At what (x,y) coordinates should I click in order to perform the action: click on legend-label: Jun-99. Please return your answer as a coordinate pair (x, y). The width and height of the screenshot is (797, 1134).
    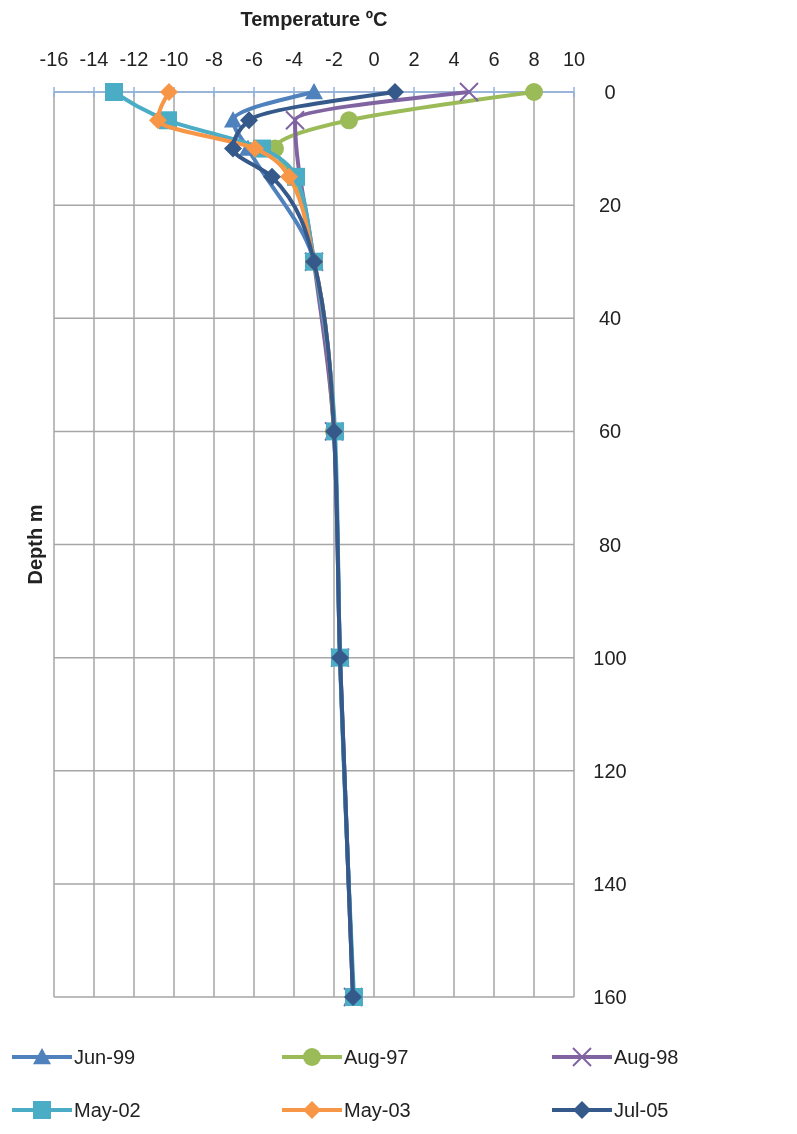
    Looking at the image, I should click on (105, 1057).